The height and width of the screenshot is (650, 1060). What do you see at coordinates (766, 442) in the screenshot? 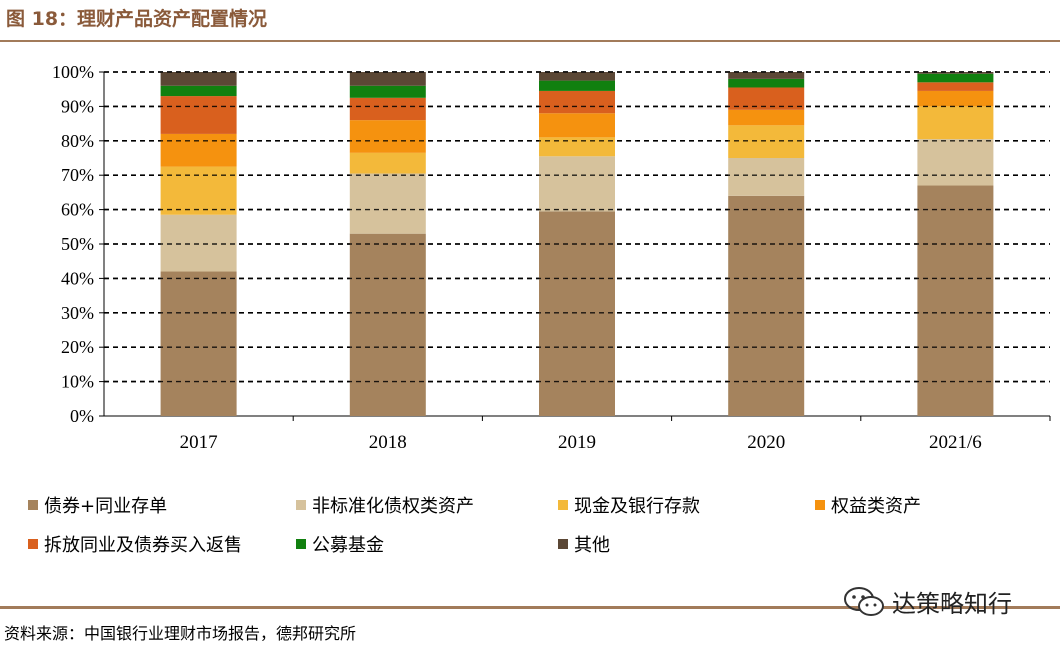
I see `x-tick-label: 2020` at bounding box center [766, 442].